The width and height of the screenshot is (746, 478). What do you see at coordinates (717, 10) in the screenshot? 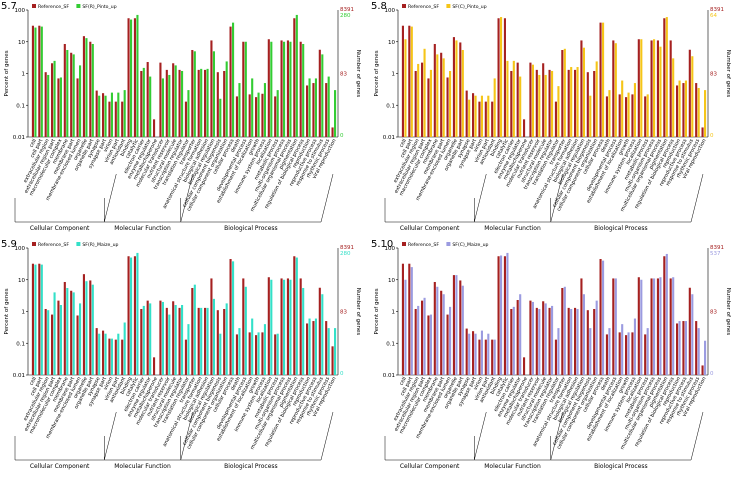
I see `n-label-reference: 8391` at bounding box center [717, 10].